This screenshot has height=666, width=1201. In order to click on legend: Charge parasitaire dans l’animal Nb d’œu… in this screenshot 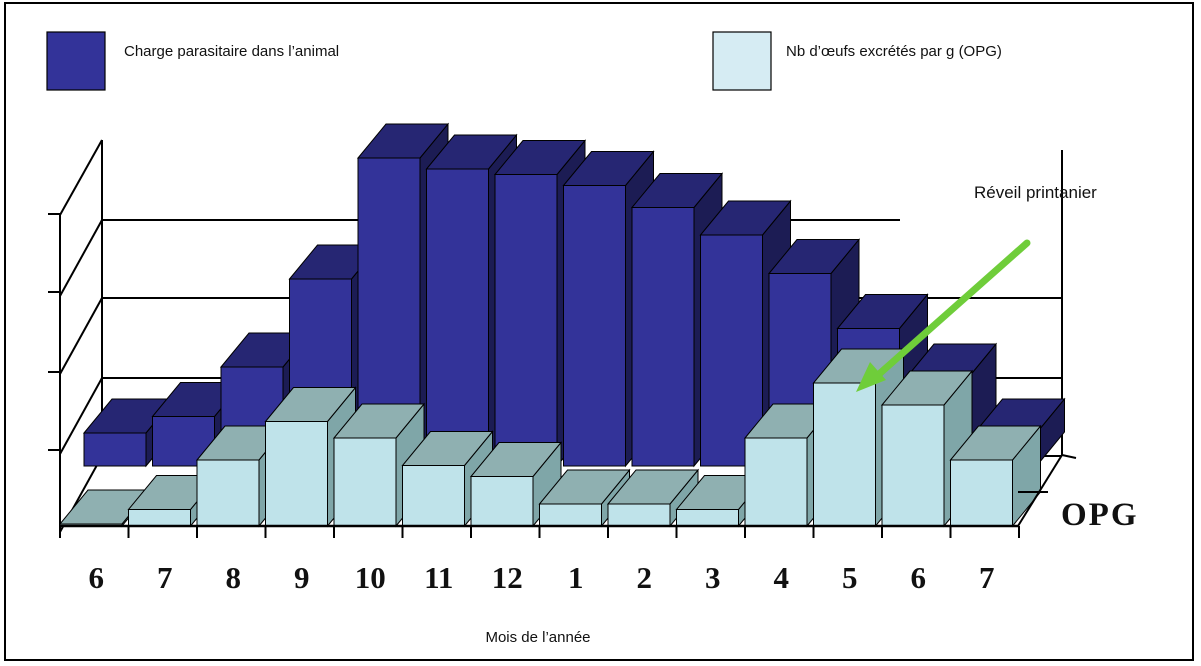, I will do `click(524, 61)`.